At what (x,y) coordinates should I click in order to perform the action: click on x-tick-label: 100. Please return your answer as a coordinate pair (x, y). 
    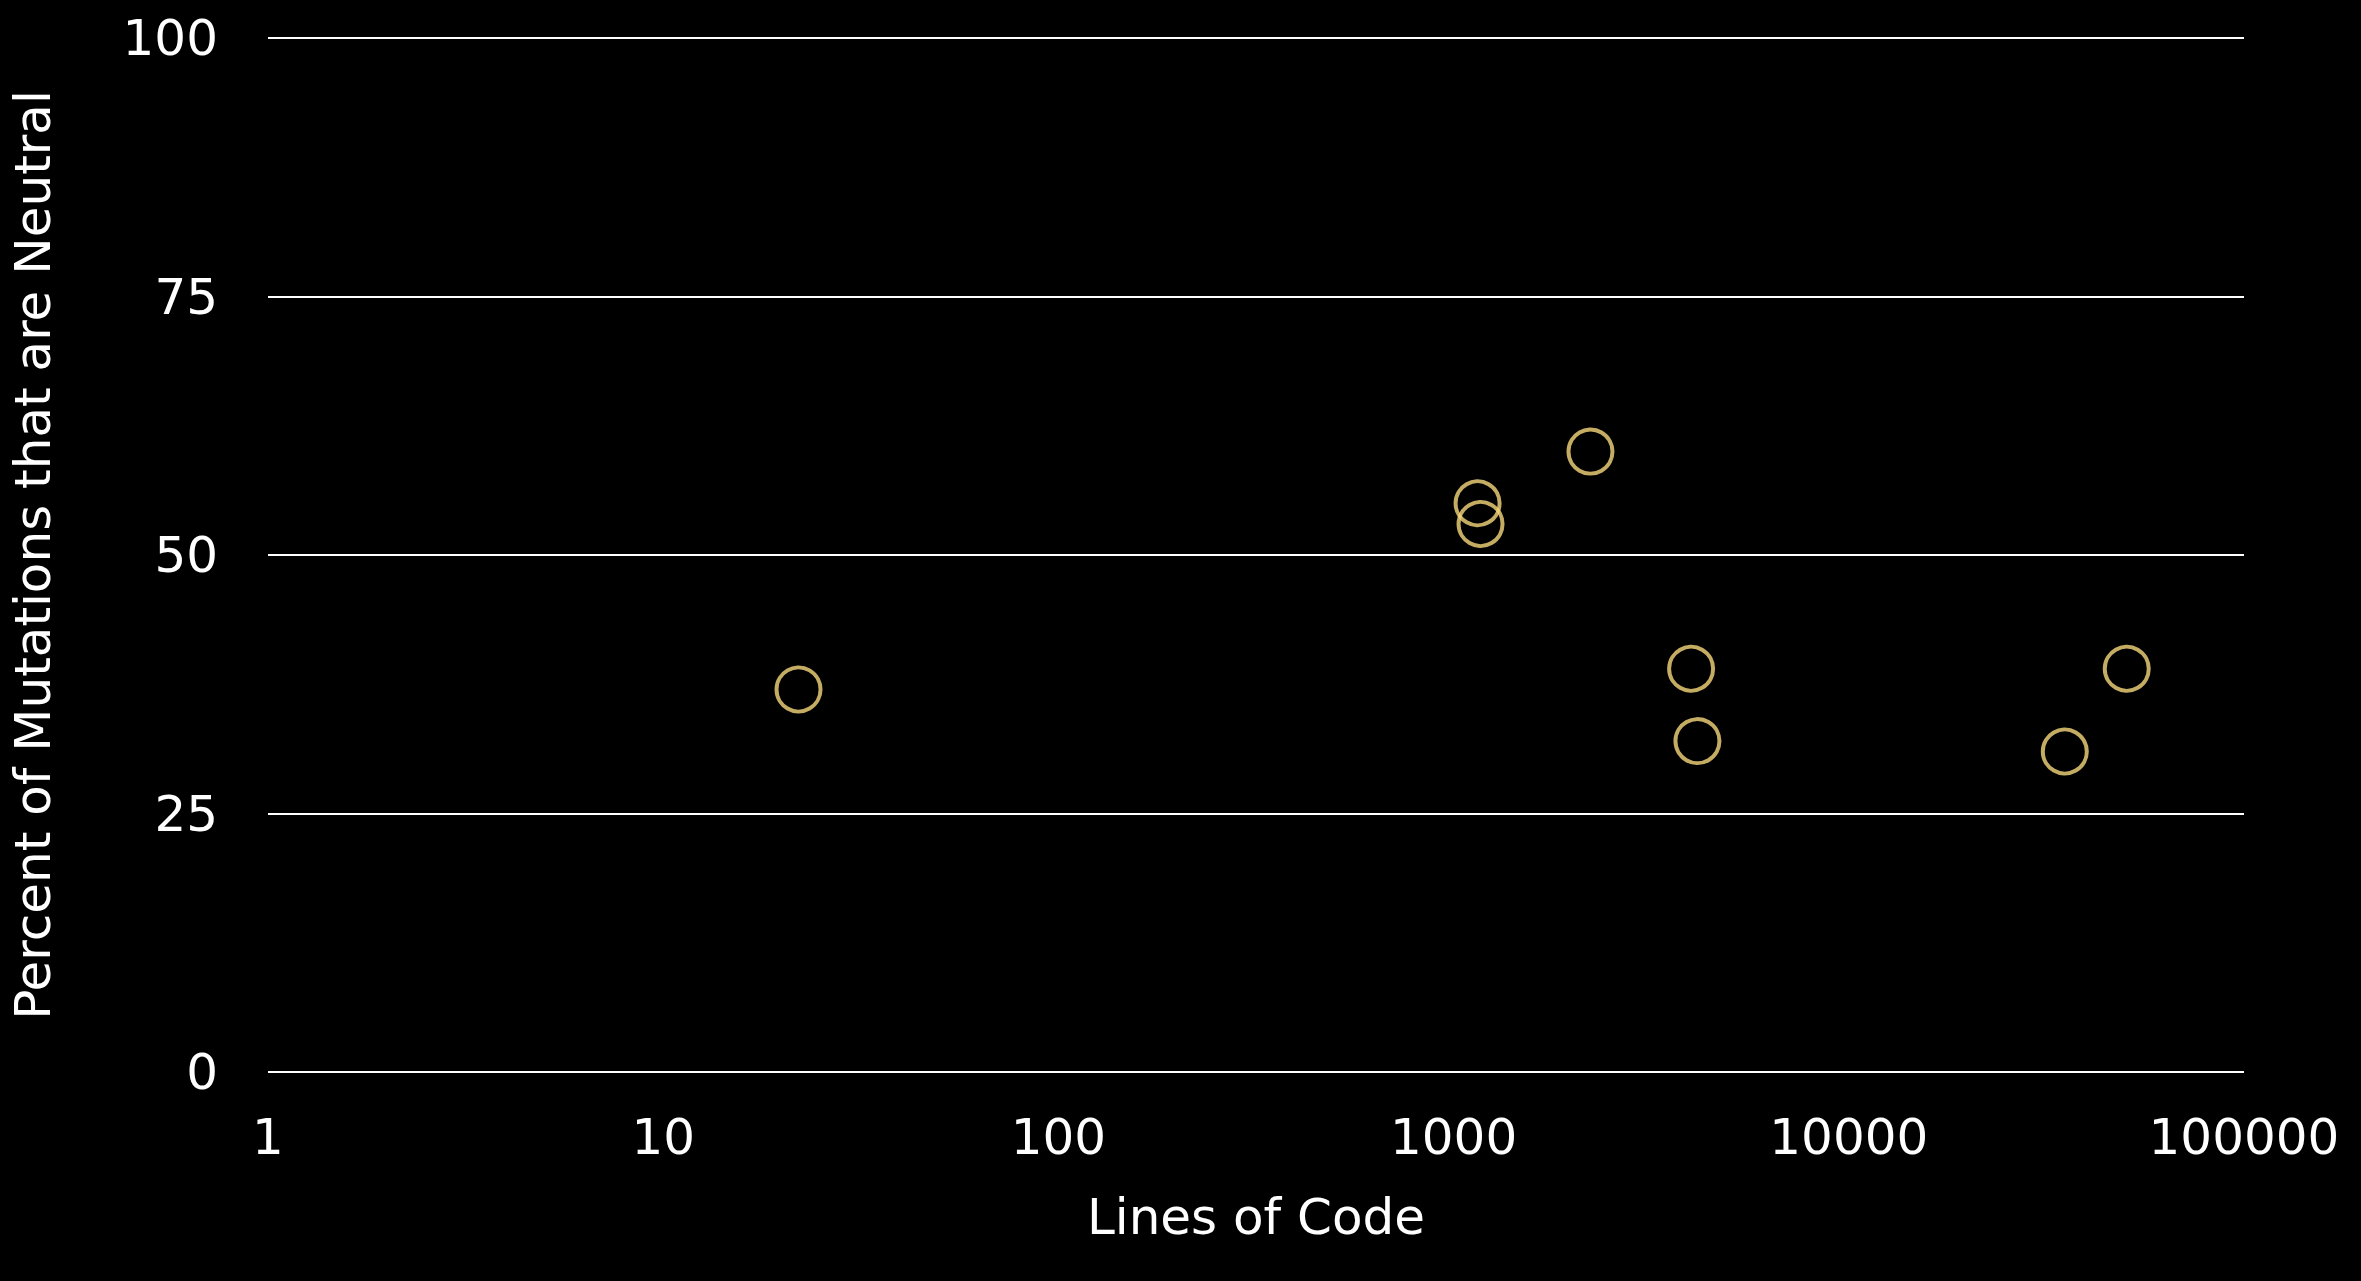
    Looking at the image, I should click on (1058, 1137).